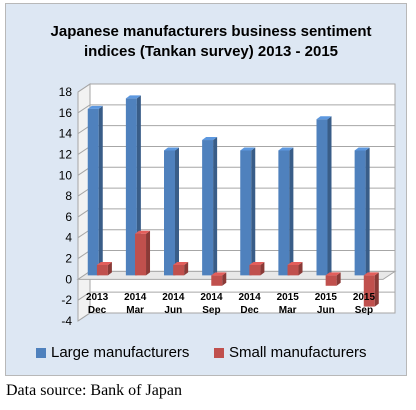  Describe the element at coordinates (66, 321) in the screenshot. I see `y-tick-label: -4` at that location.